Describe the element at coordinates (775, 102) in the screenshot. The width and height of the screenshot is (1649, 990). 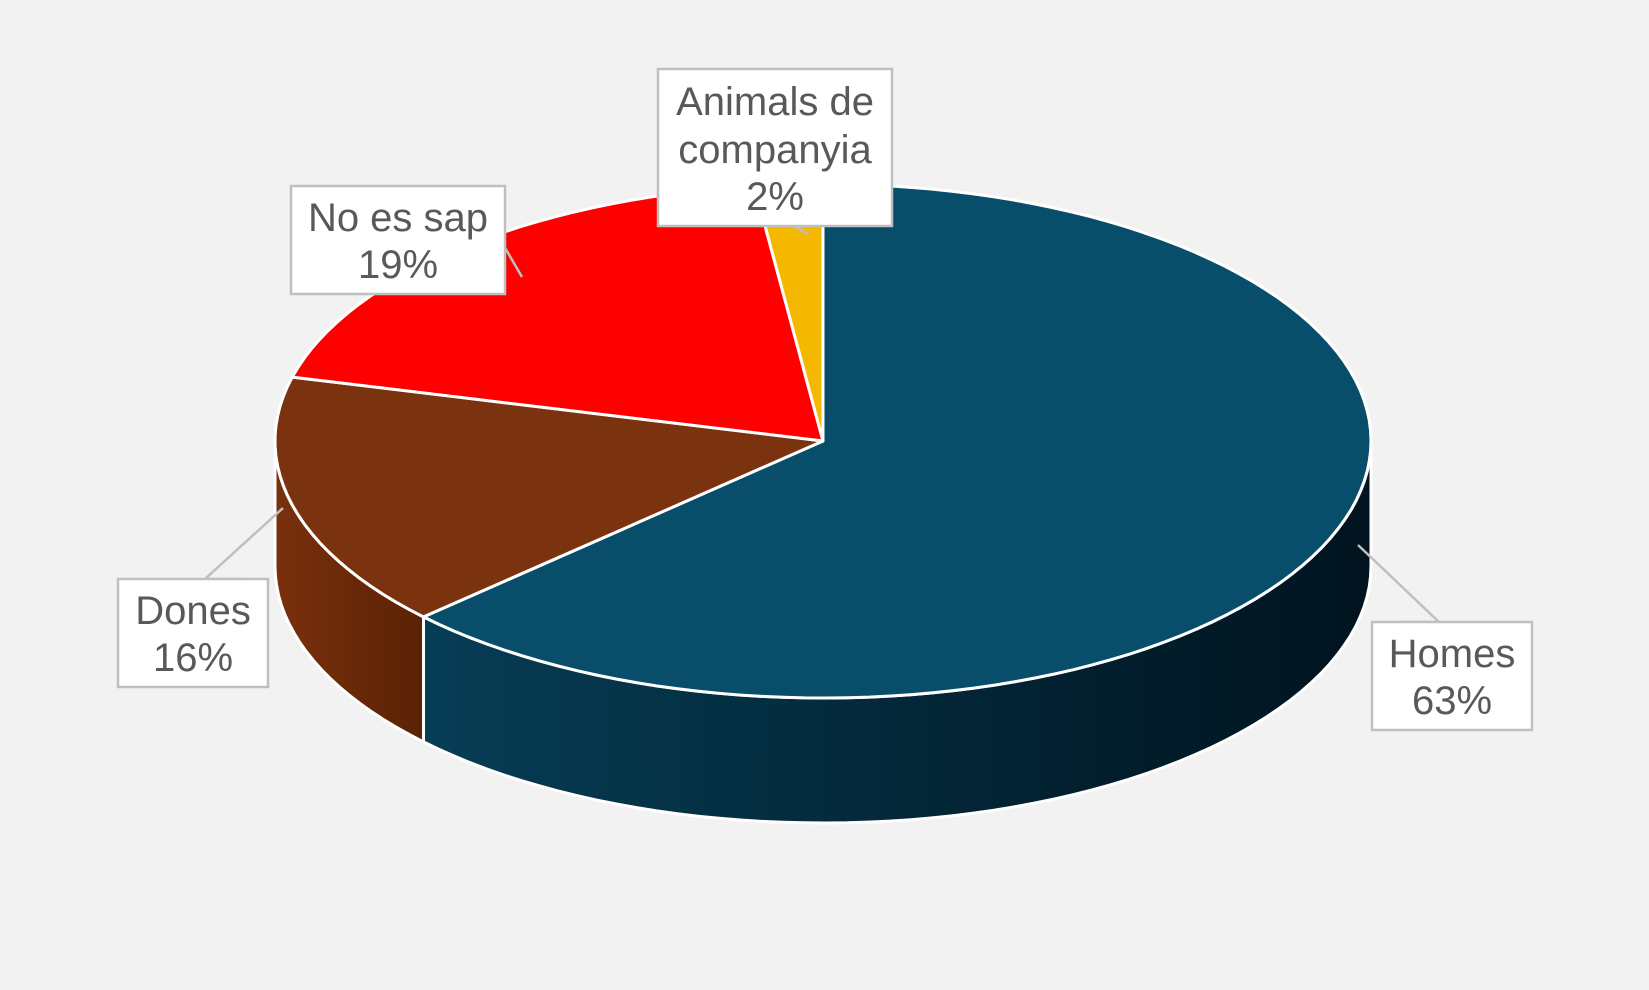
I see `data-label-animals-de-companyia-name-line-1: Animals de` at that location.